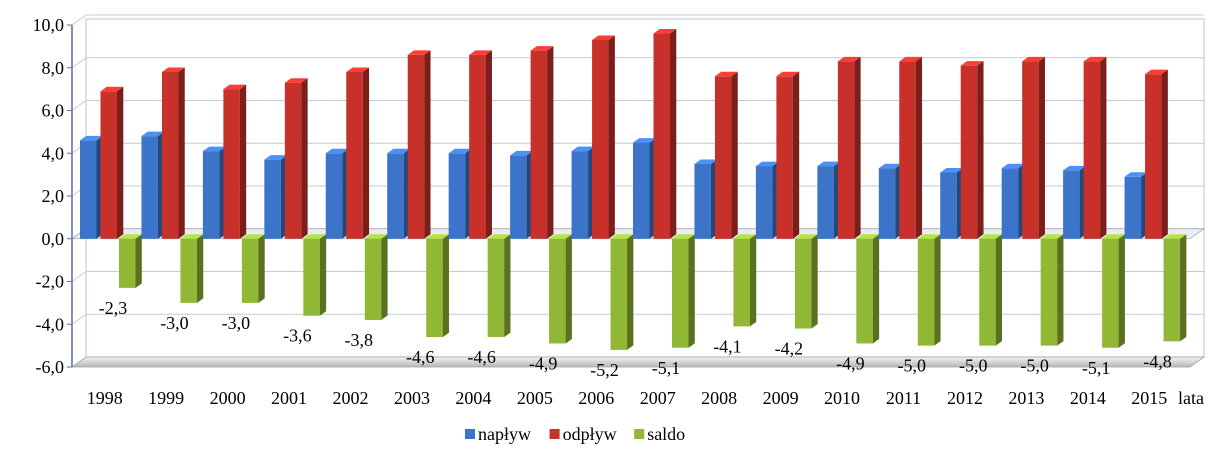 The image size is (1215, 457). What do you see at coordinates (166, 398) in the screenshot?
I see `x-tick-label: 1999` at bounding box center [166, 398].